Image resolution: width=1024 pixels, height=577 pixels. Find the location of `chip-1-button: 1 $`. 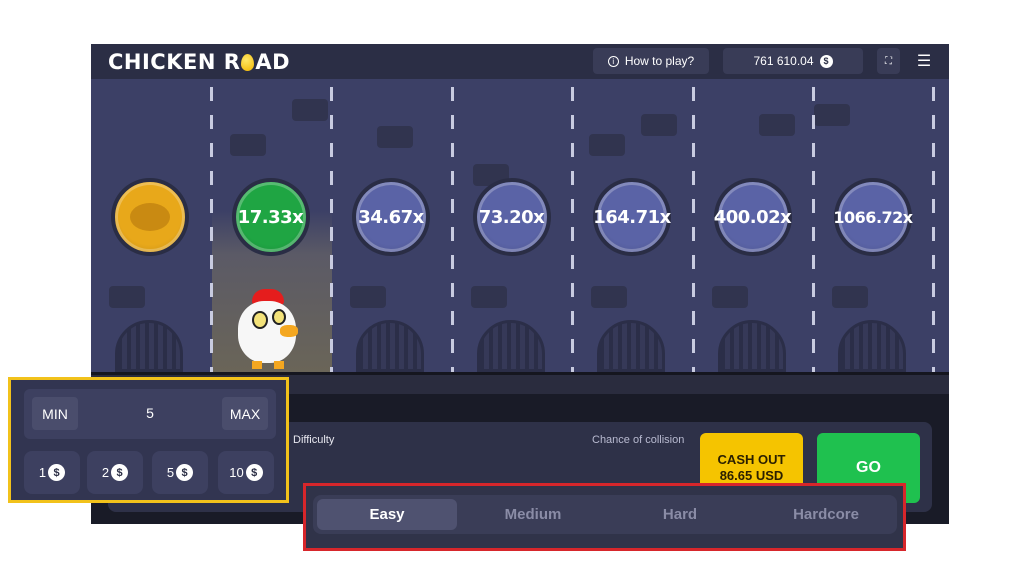

chip-1-button: 1 $ is located at coordinates (52, 472).